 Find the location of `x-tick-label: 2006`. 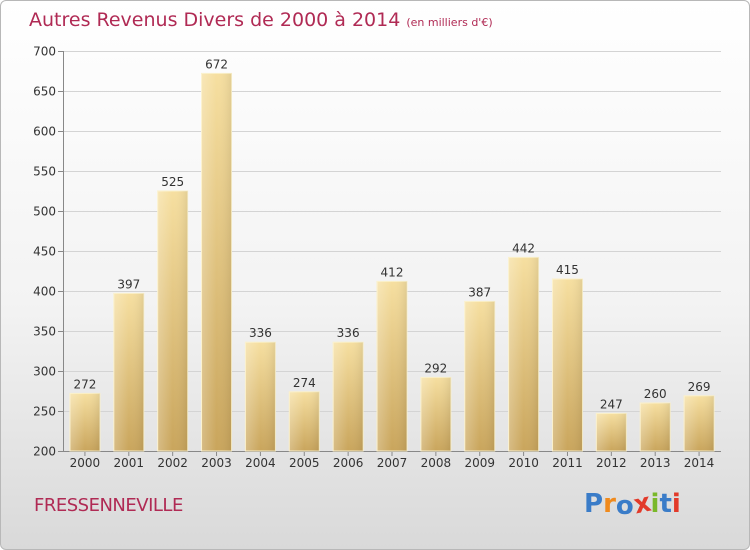

x-tick-label: 2006 is located at coordinates (348, 463).